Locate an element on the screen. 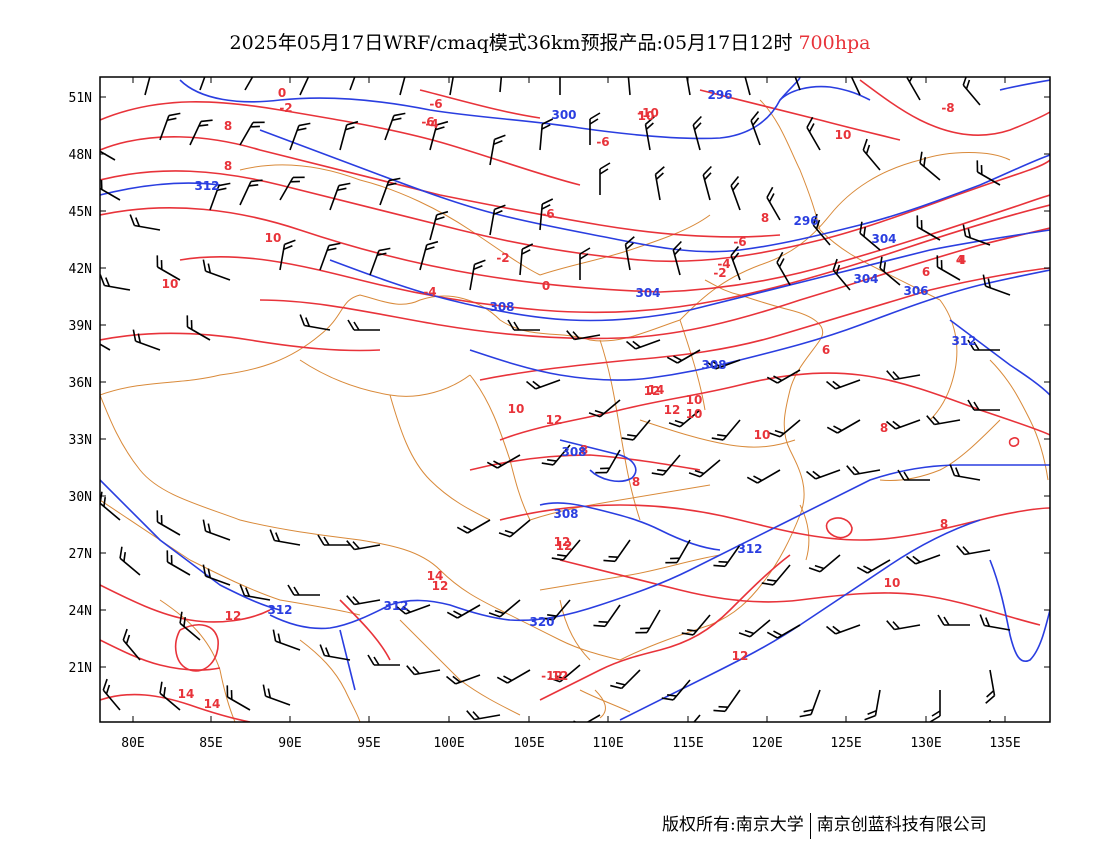 The width and height of the screenshot is (1100, 850). lon-label: 120E is located at coordinates (766, 743).